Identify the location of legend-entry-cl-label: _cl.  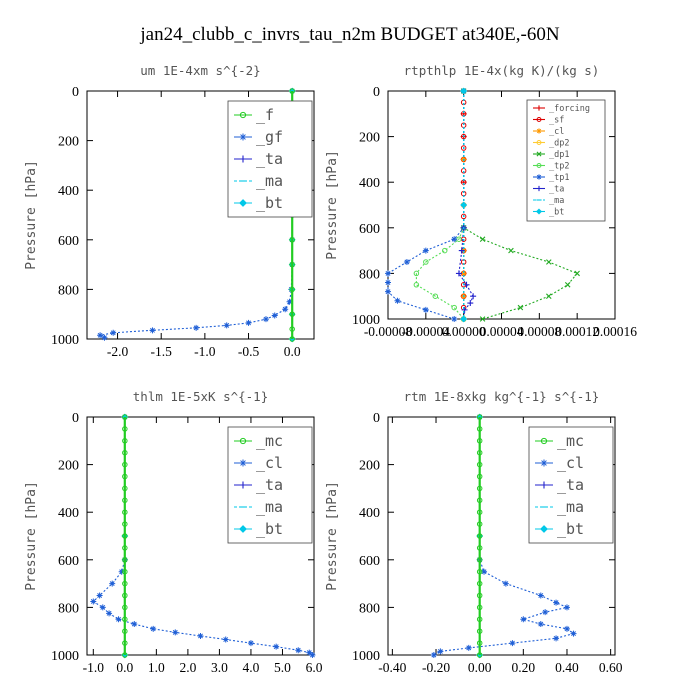
(269, 463).